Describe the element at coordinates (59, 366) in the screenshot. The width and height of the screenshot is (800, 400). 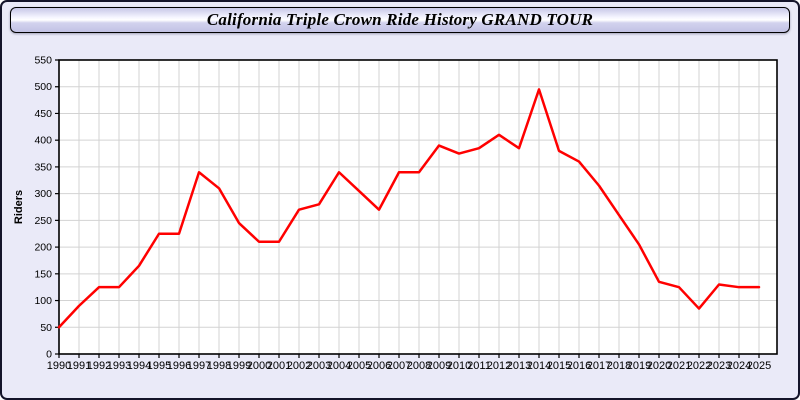
I see `x-axis-tick-label: 1990` at that location.